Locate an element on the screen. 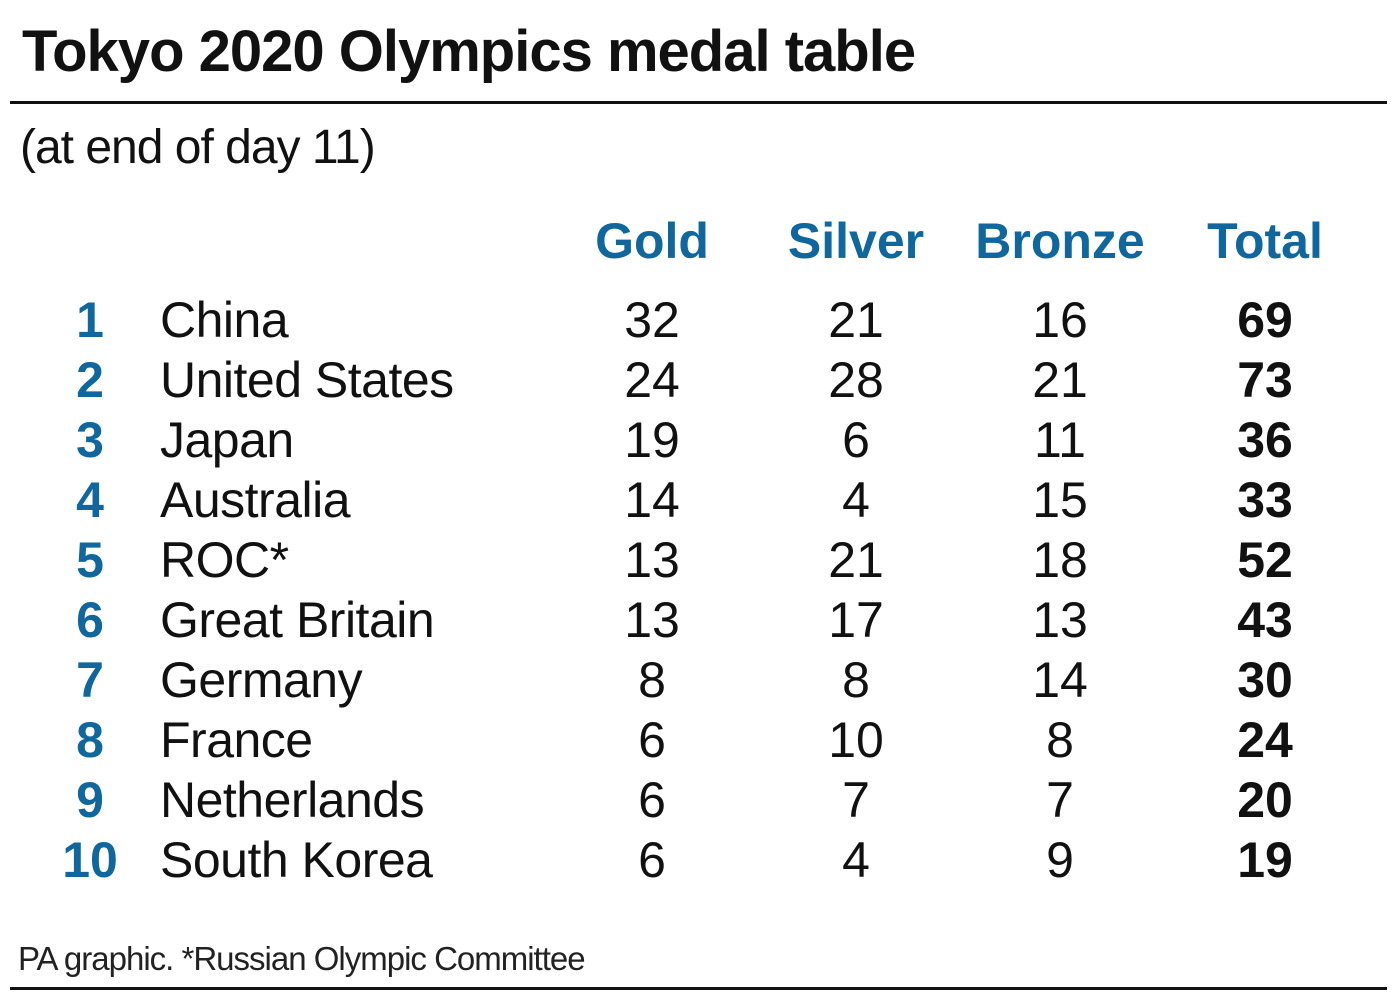 Image resolution: width=1397 pixels, height=999 pixels. gold-cell: 8 is located at coordinates (652, 680).